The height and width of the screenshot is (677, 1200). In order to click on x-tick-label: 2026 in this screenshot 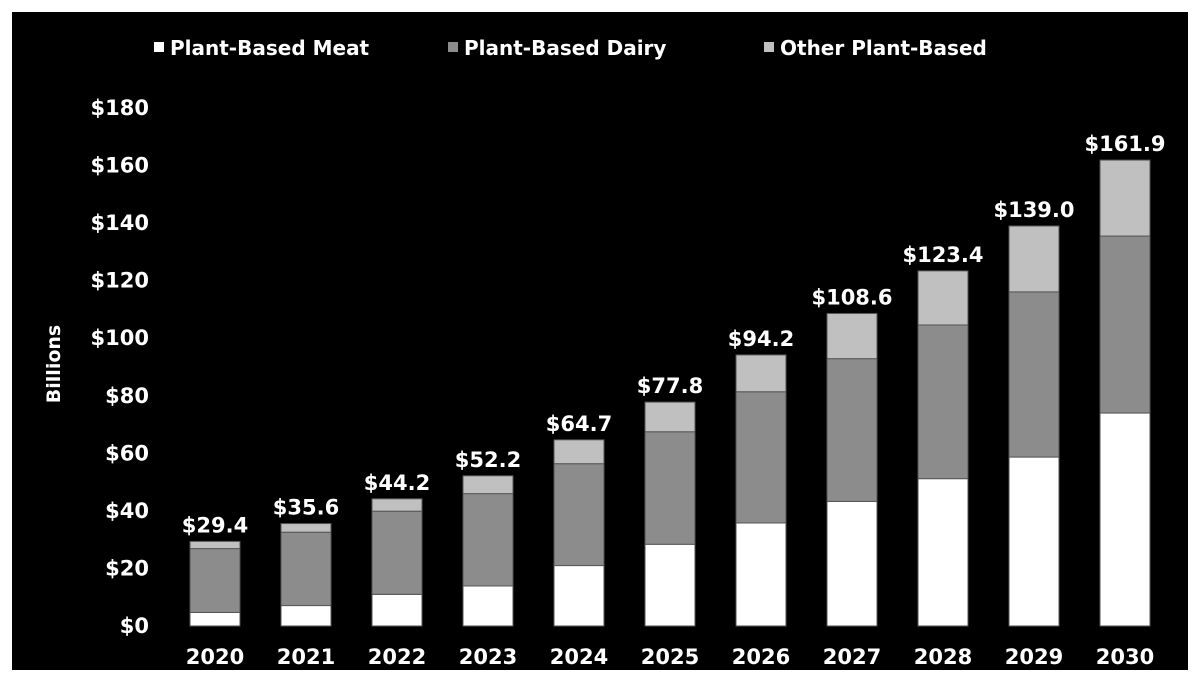, I will do `click(761, 657)`.